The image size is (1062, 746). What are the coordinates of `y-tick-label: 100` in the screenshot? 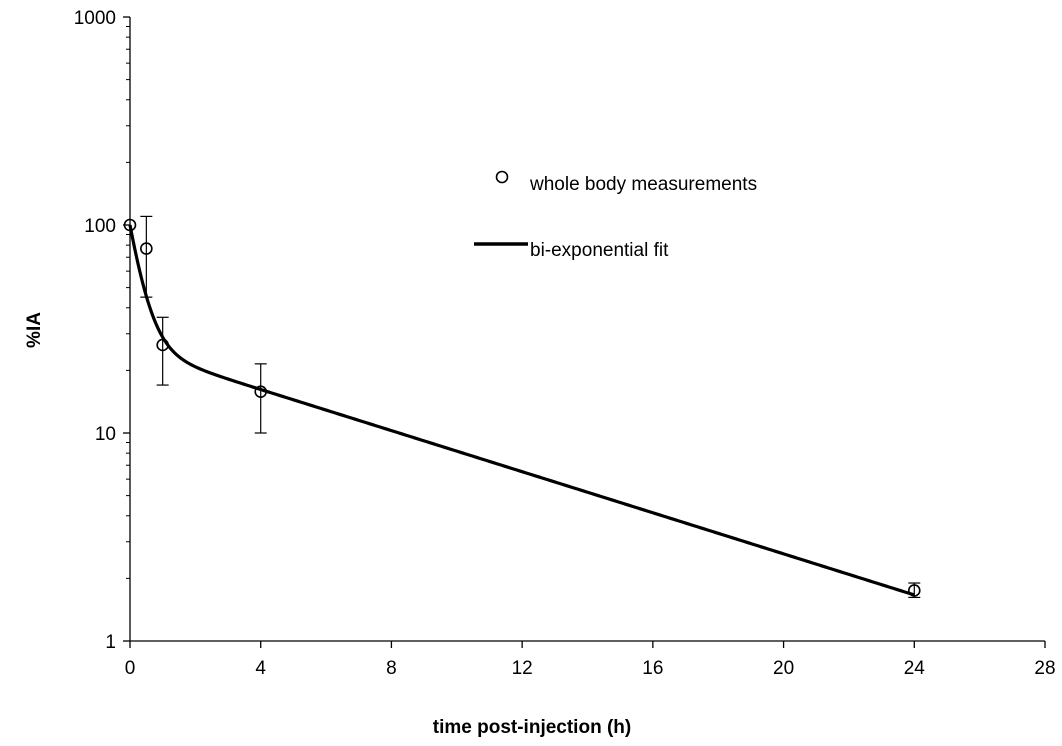 It's located at (100, 226).